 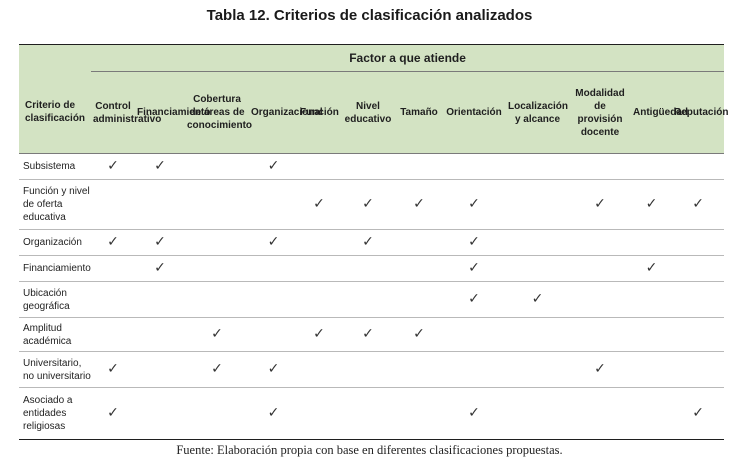 I want to click on table-row: Financiamiento ✓ ✓ ✓, so click(x=372, y=268).